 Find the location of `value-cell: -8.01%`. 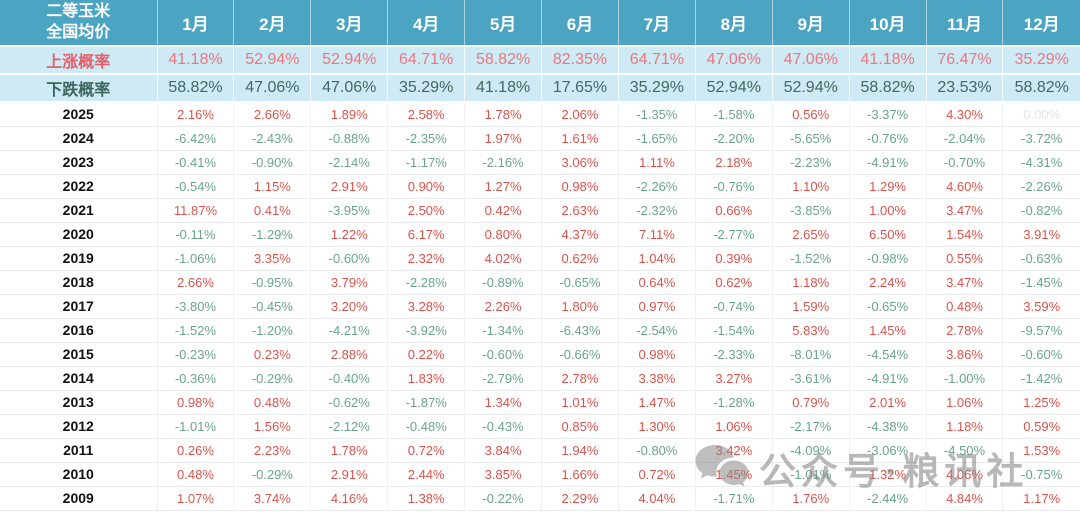

value-cell: -8.01% is located at coordinates (811, 354).